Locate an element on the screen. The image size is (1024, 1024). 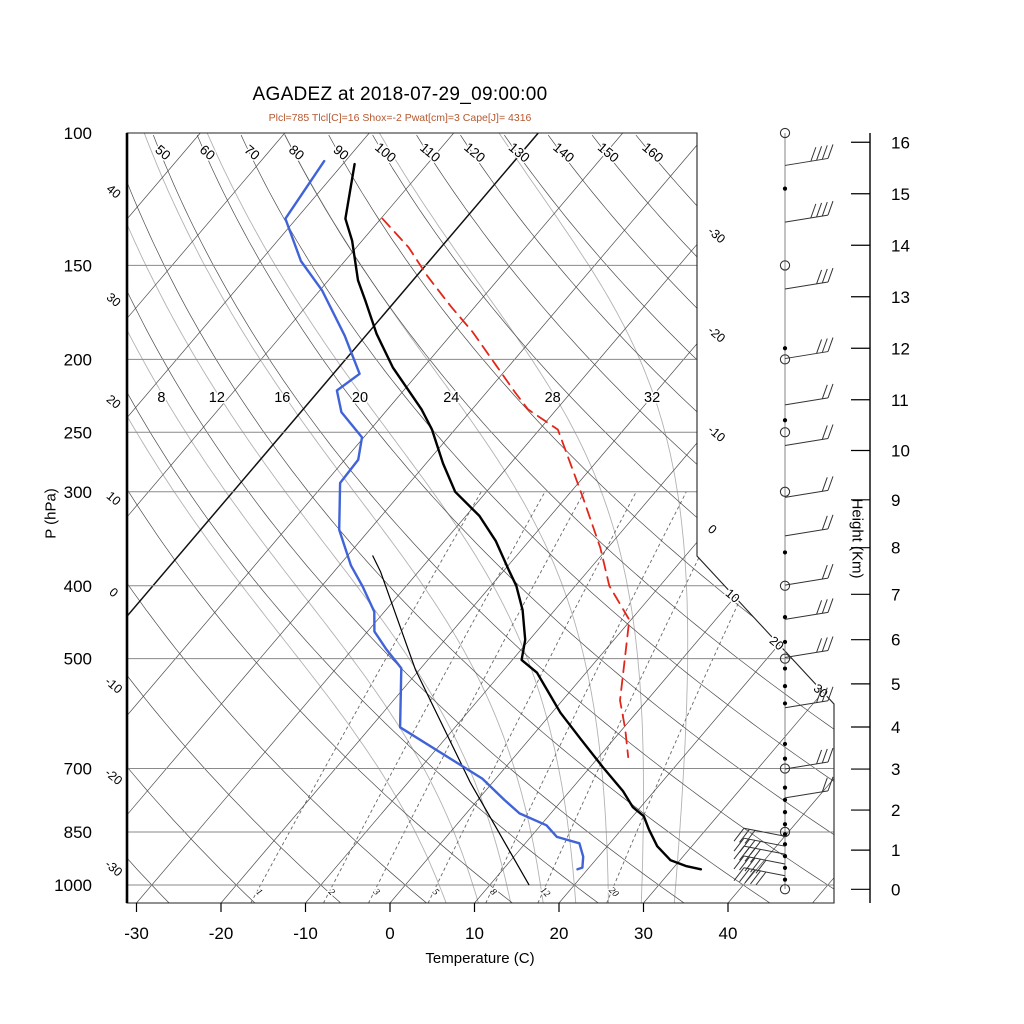
svg-text: 13 is located at coordinates (900, 297).